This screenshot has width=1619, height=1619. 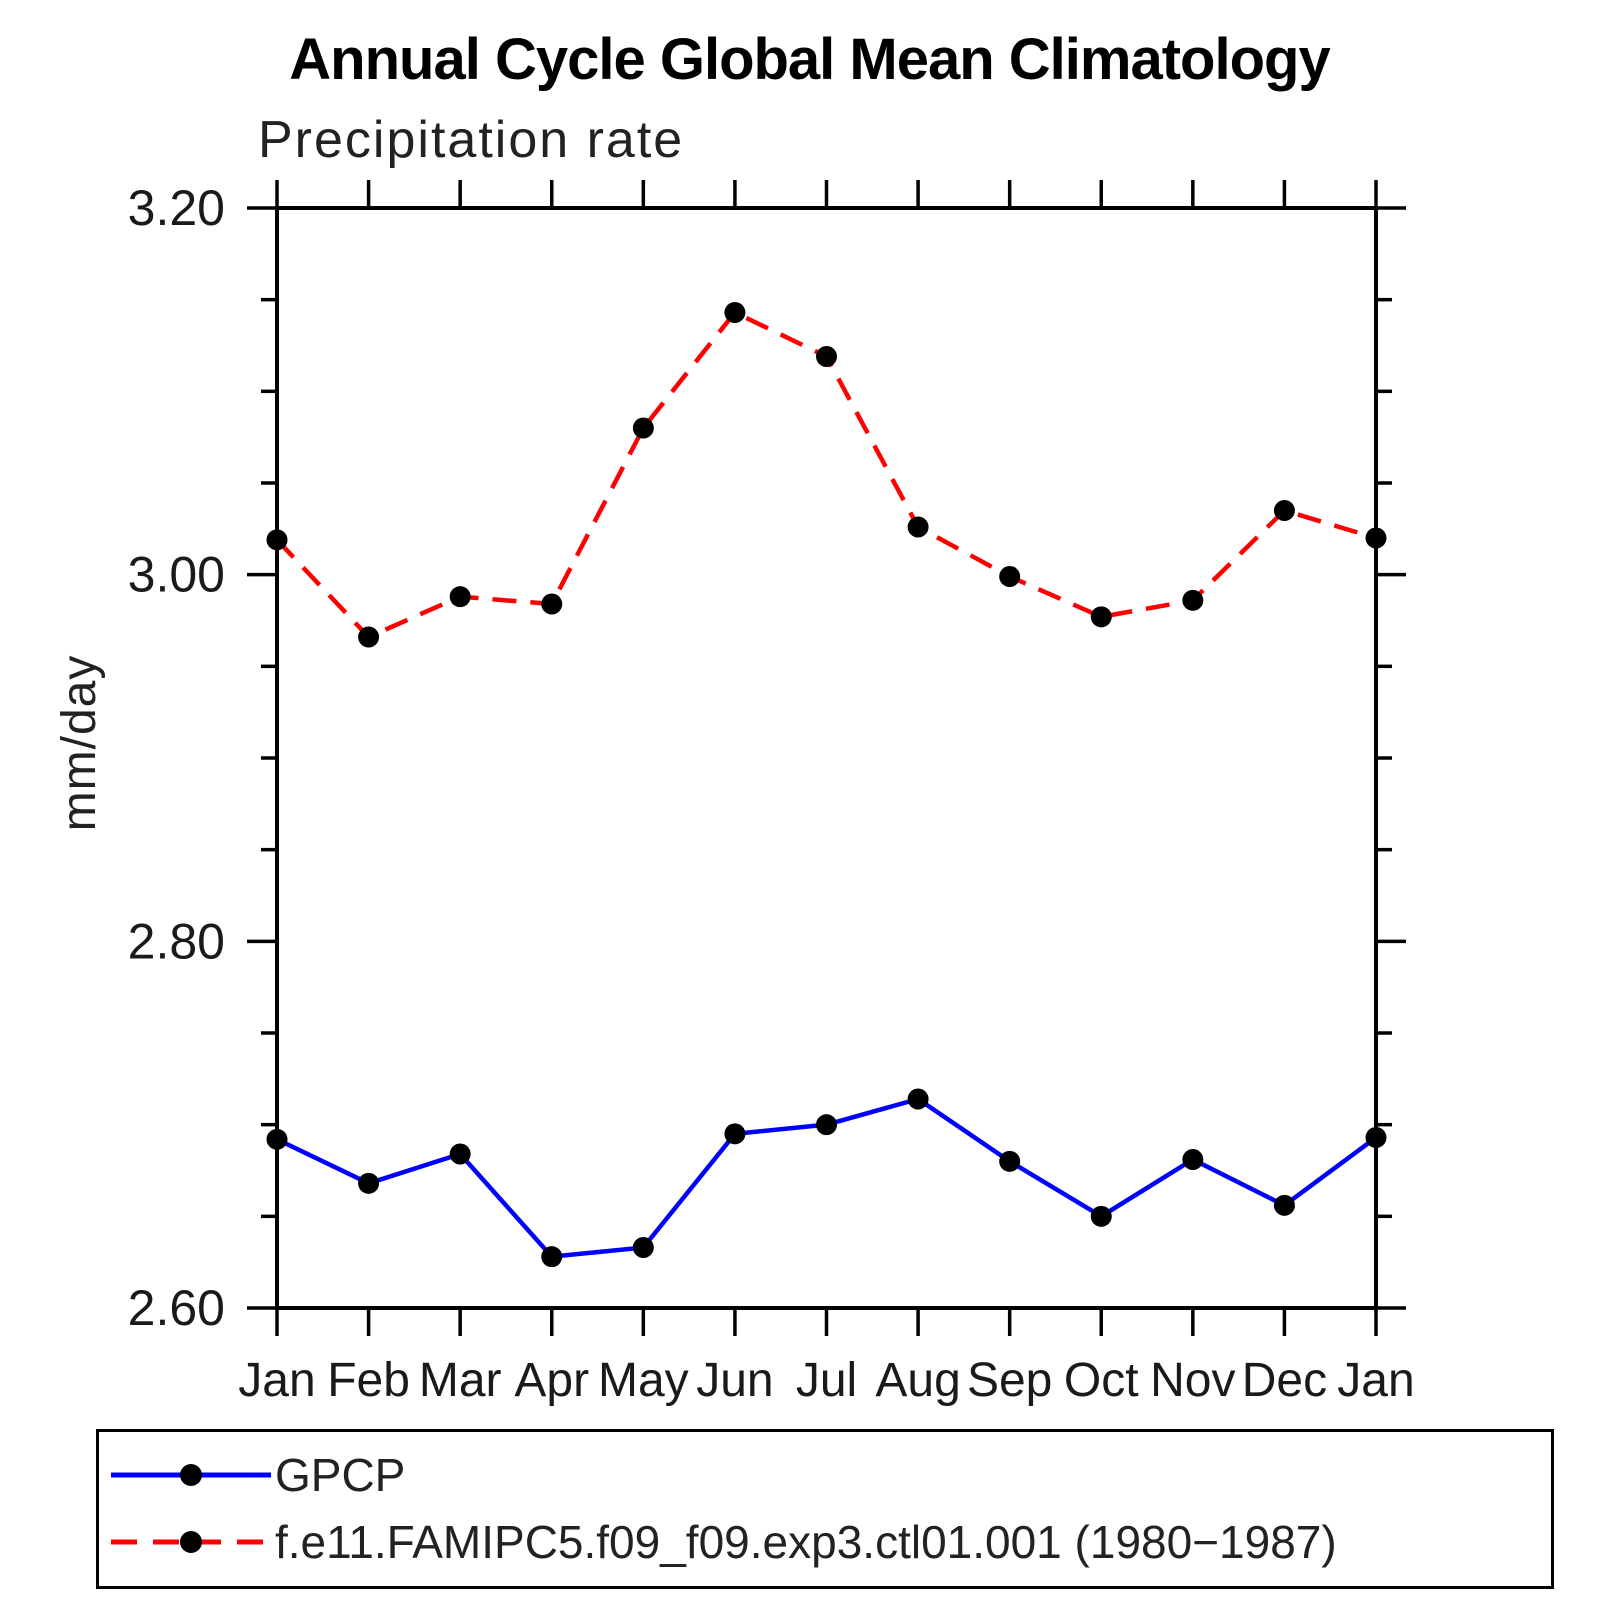 I want to click on y-tick-label: 3.00, so click(x=176, y=575).